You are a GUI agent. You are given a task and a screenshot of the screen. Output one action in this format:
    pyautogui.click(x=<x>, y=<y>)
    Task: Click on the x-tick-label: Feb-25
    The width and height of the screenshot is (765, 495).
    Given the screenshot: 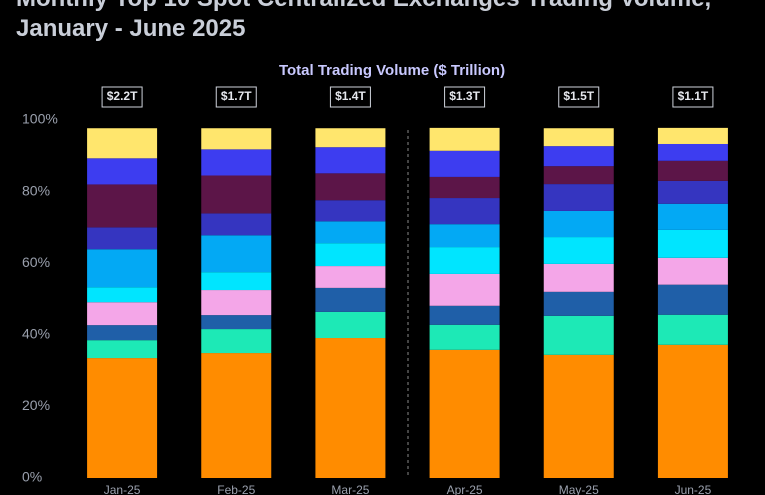 What is the action you would take?
    pyautogui.click(x=236, y=489)
    